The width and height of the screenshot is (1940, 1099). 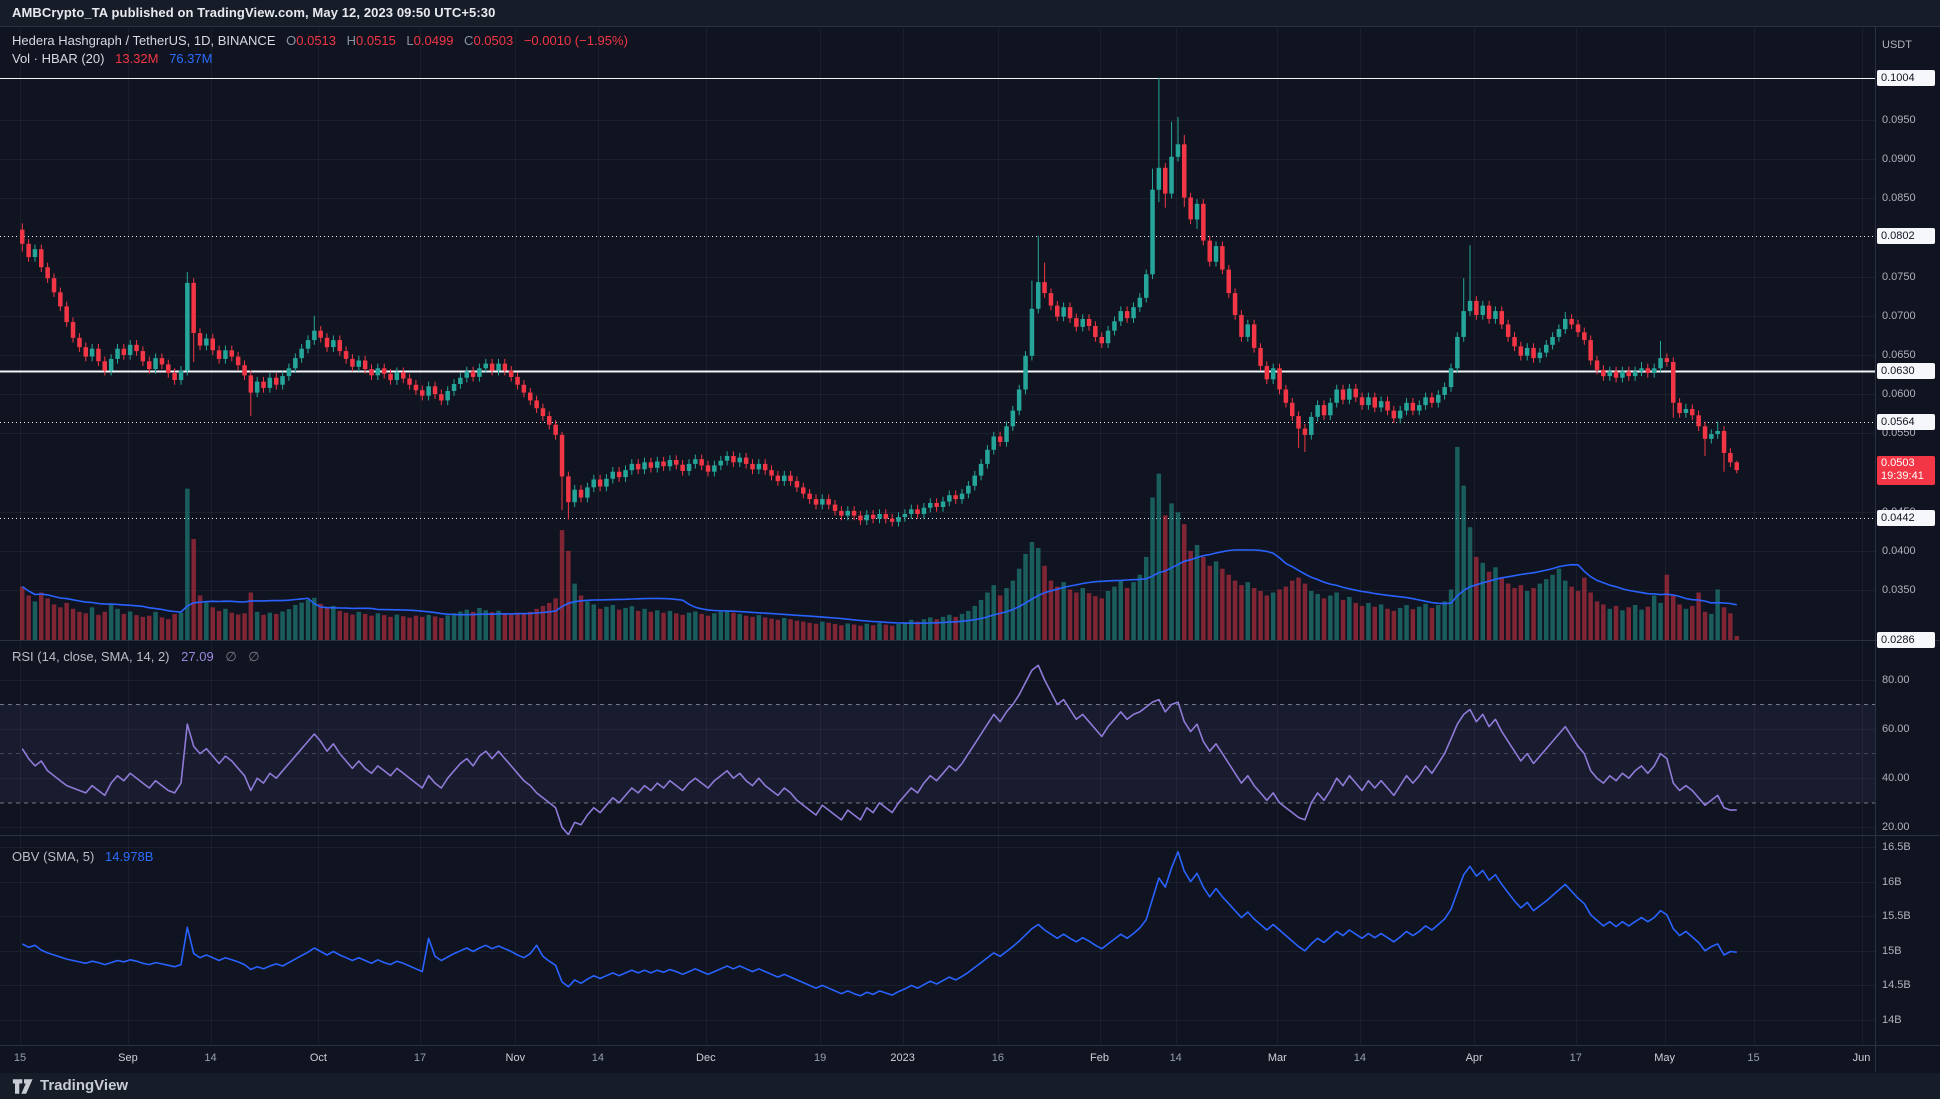 I want to click on price-axis-label: 0.0600, so click(x=1899, y=394).